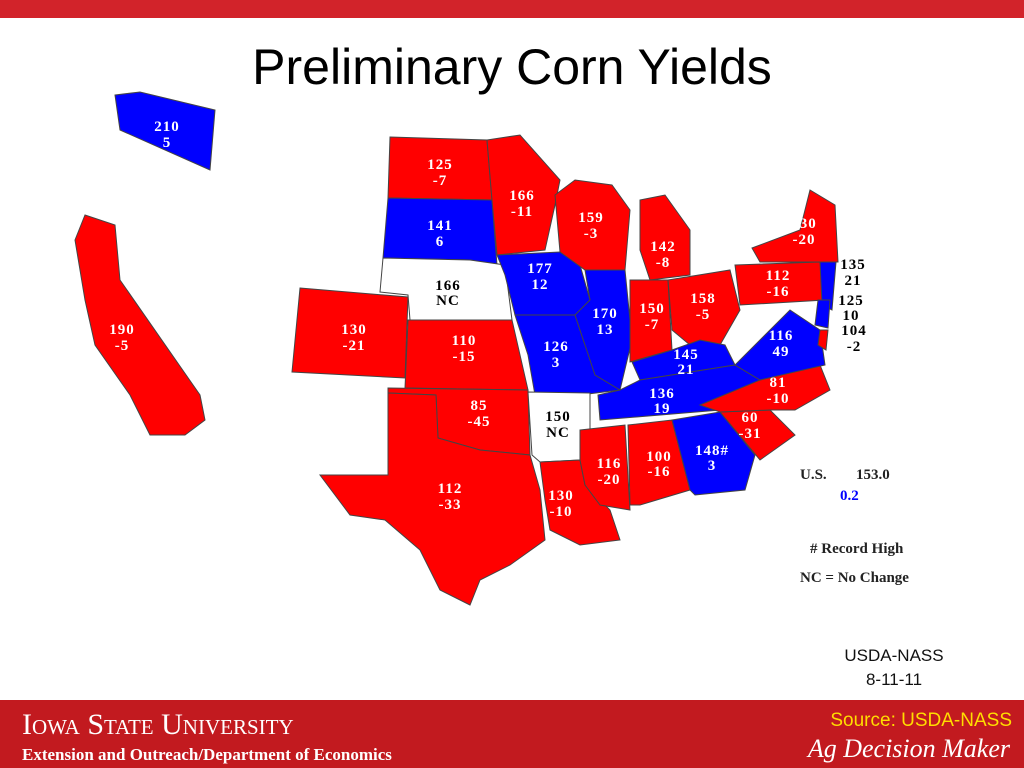 The image size is (1024, 768). What do you see at coordinates (663, 247) in the screenshot?
I see `yield-label: 142` at bounding box center [663, 247].